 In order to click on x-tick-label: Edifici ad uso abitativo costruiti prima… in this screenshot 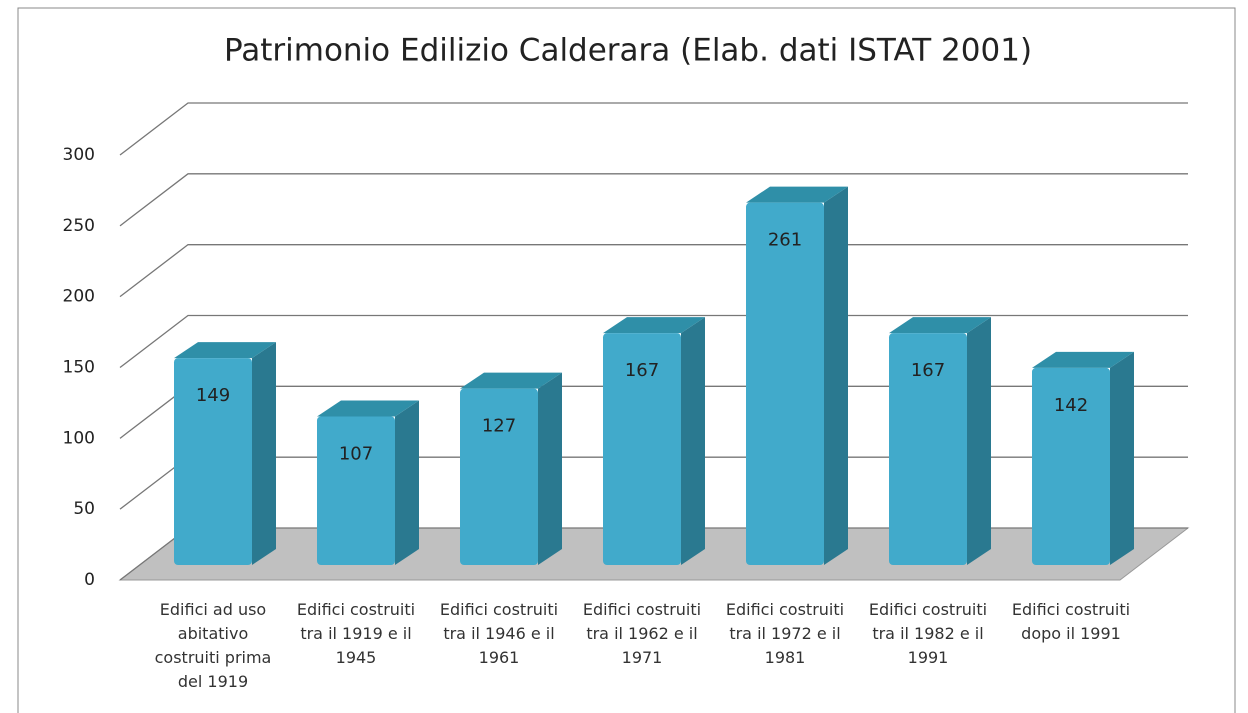, I will do `click(213, 645)`.